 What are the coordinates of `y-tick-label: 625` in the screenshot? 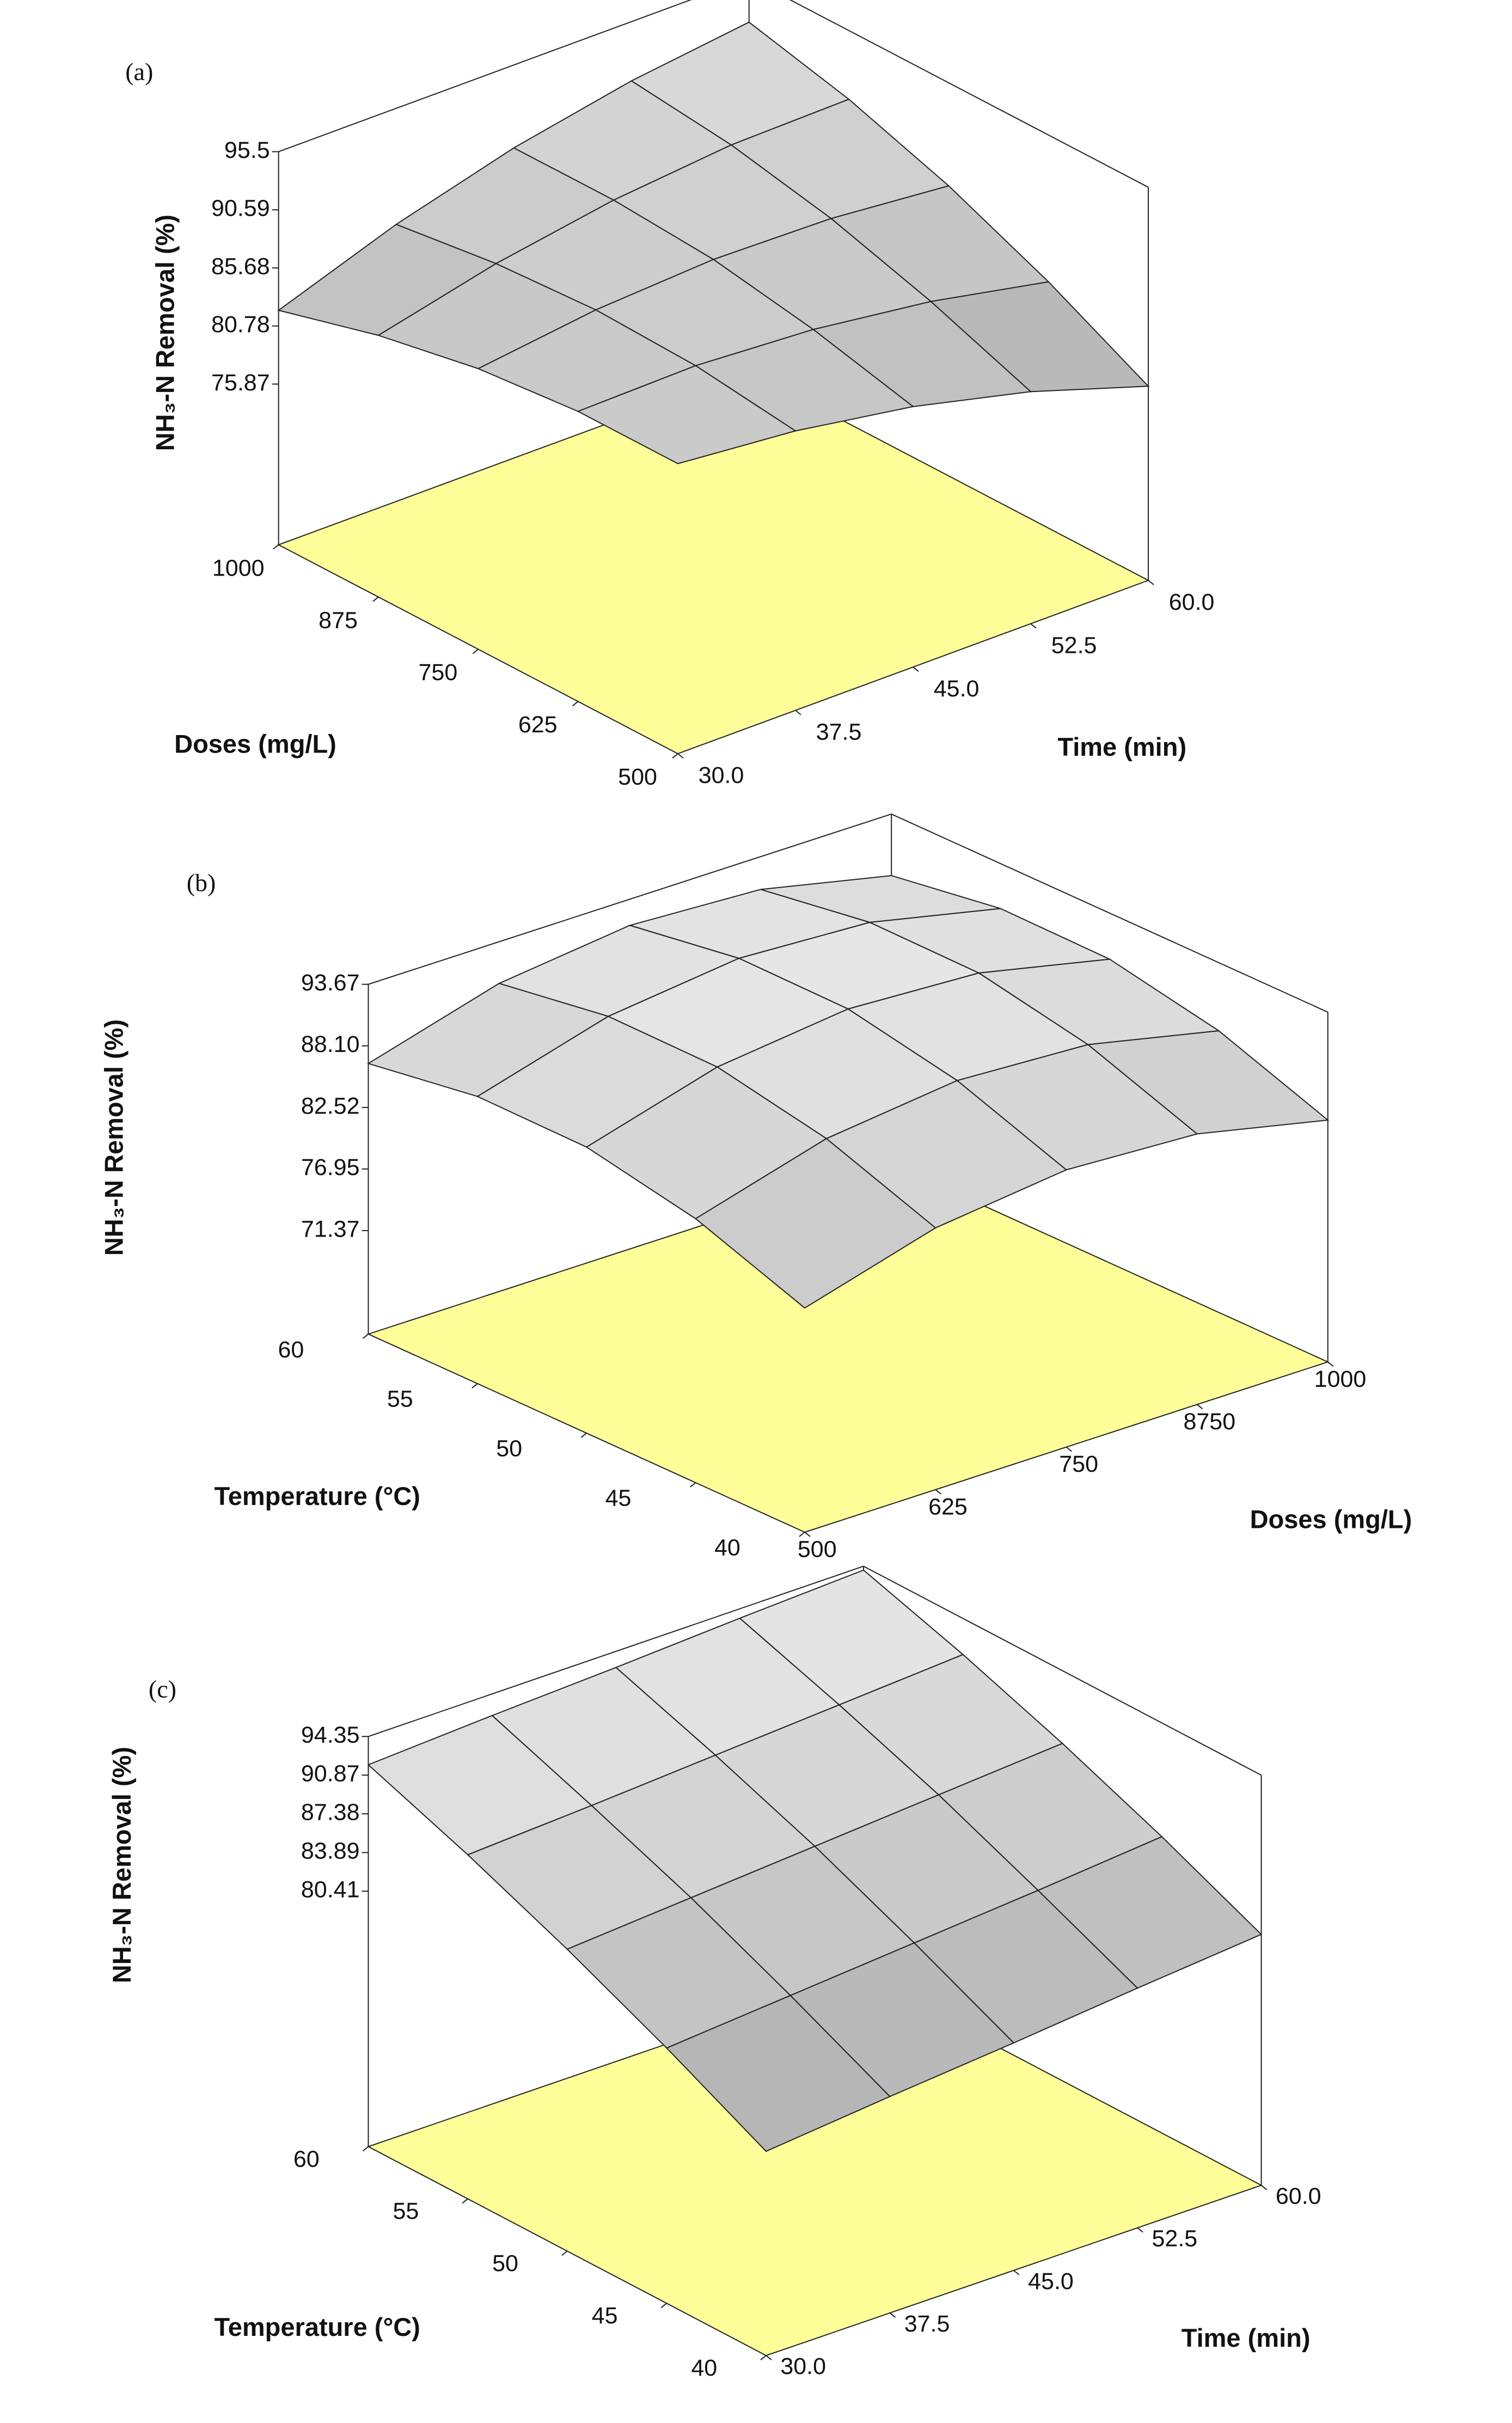 It's located at (948, 1507).